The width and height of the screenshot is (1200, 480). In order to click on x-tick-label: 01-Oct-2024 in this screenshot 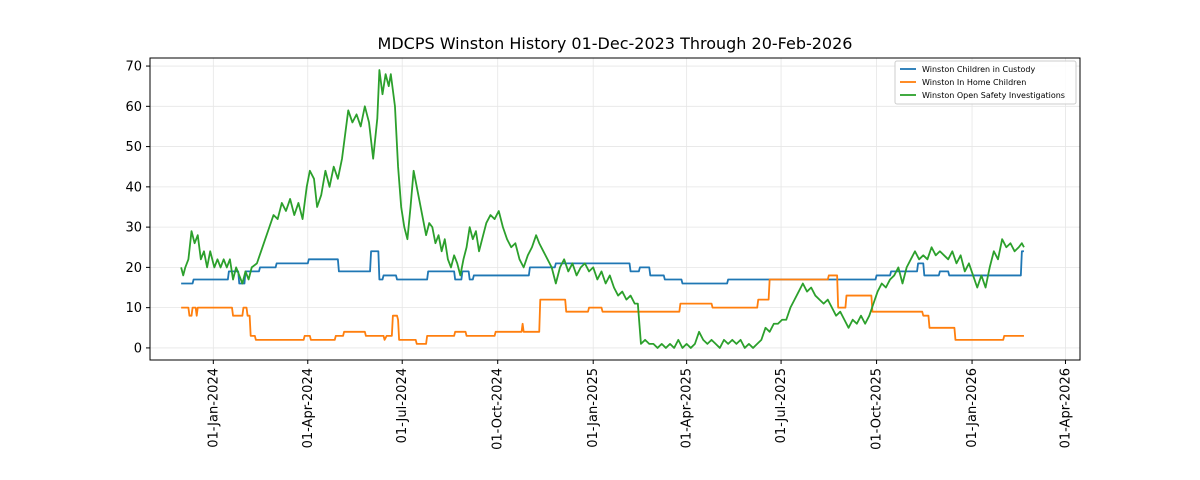, I will do `click(498, 409)`.